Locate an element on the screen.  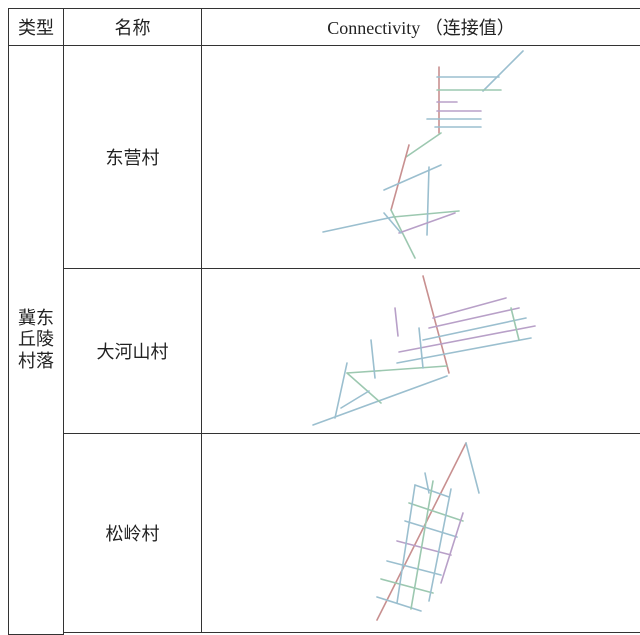
group-text: 冀东丘陵村落 is located at coordinates (35, 339).